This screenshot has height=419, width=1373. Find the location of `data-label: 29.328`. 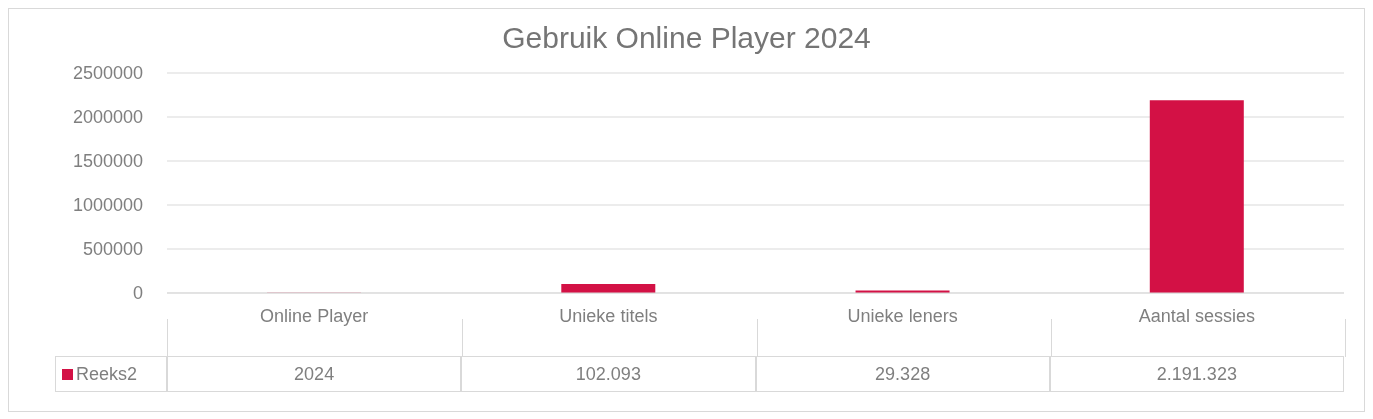

data-label: 29.328 is located at coordinates (902, 374).